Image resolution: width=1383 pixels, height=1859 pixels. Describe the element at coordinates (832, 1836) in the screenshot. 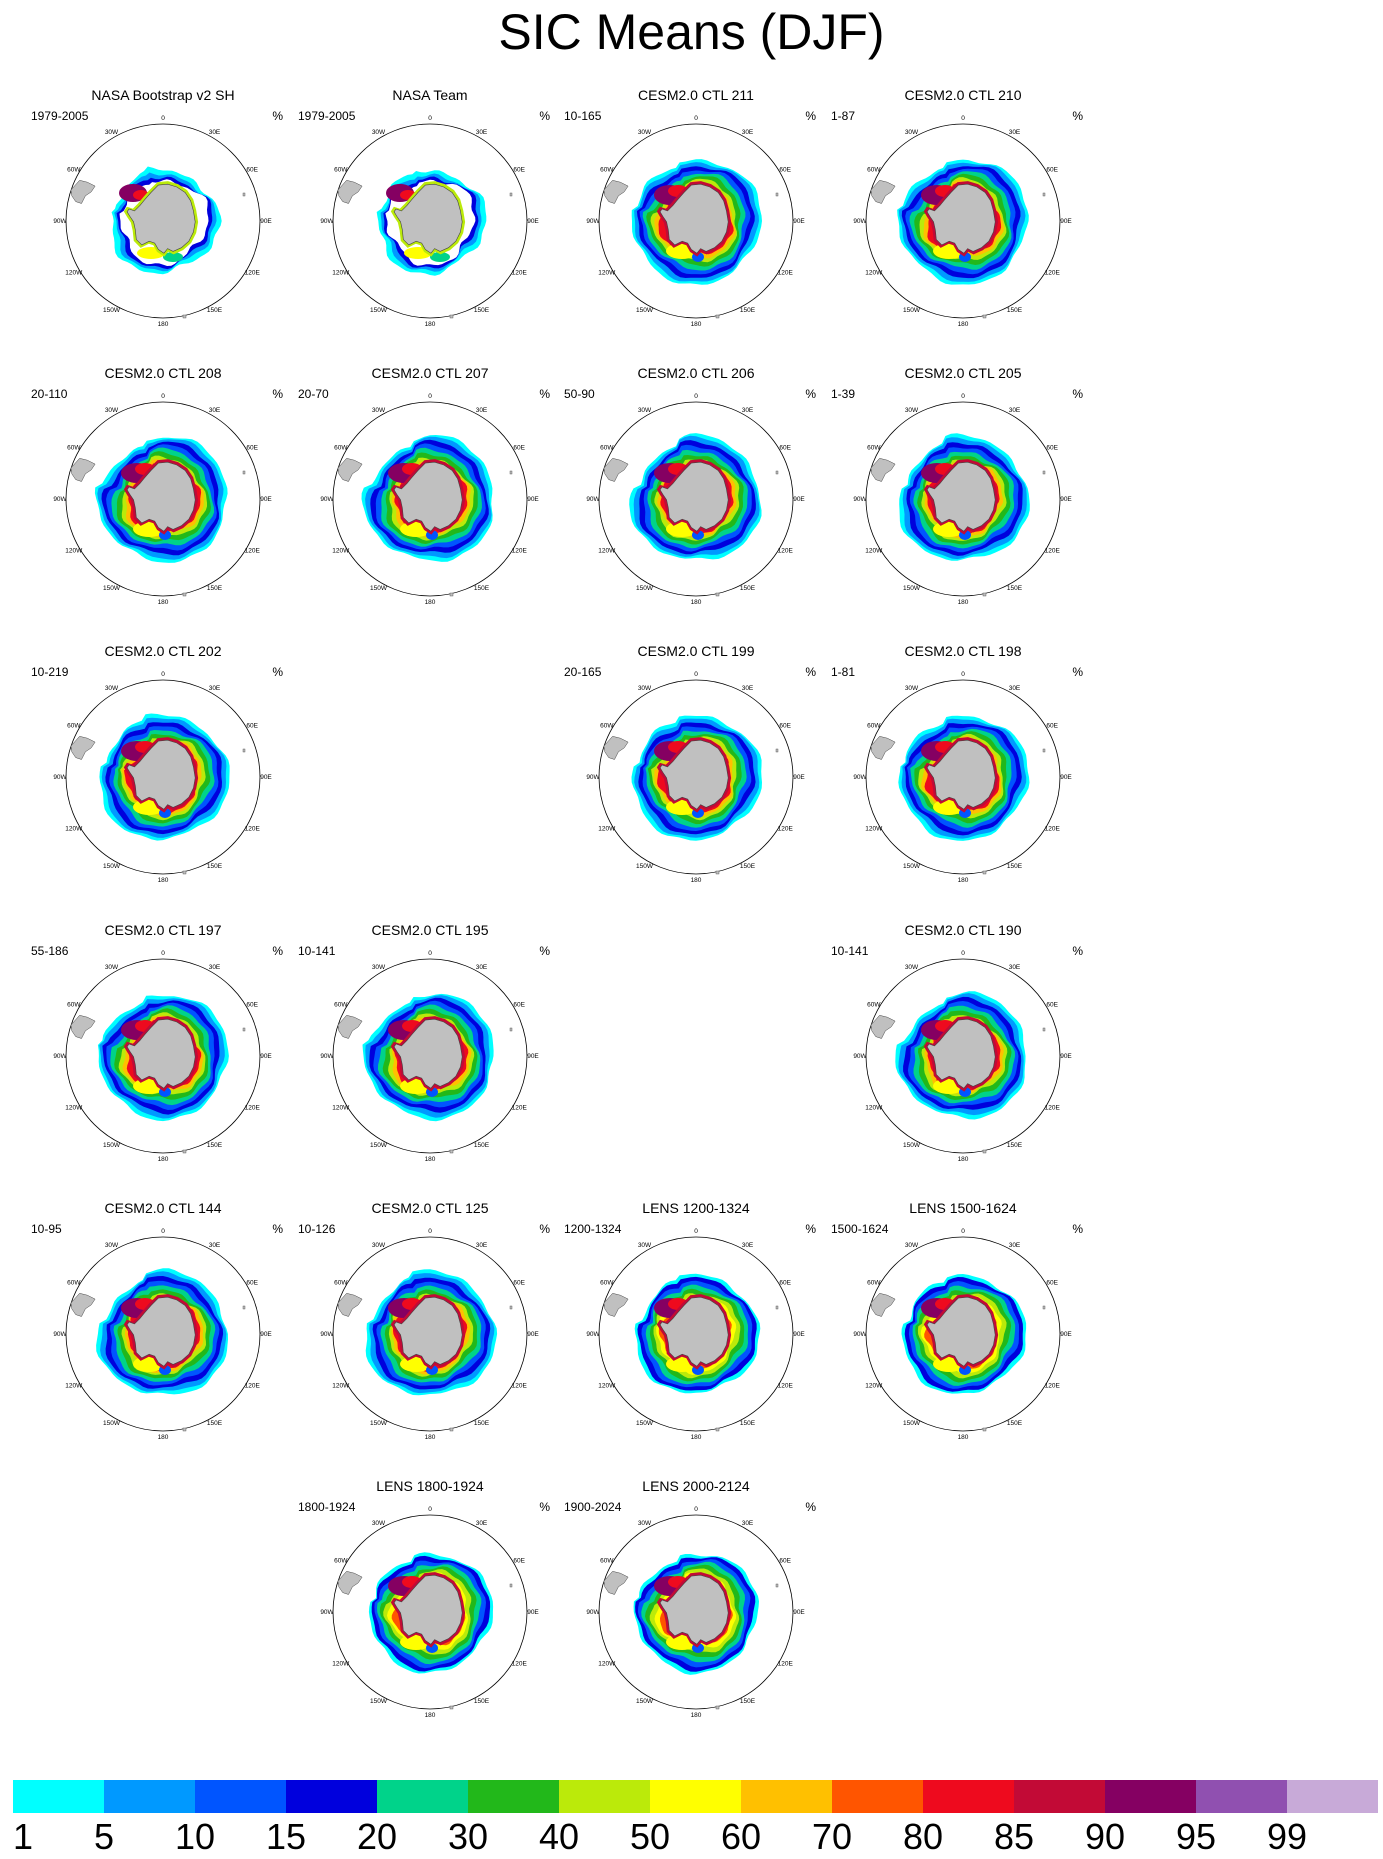

I see `colorbar-tick-label: 70` at that location.